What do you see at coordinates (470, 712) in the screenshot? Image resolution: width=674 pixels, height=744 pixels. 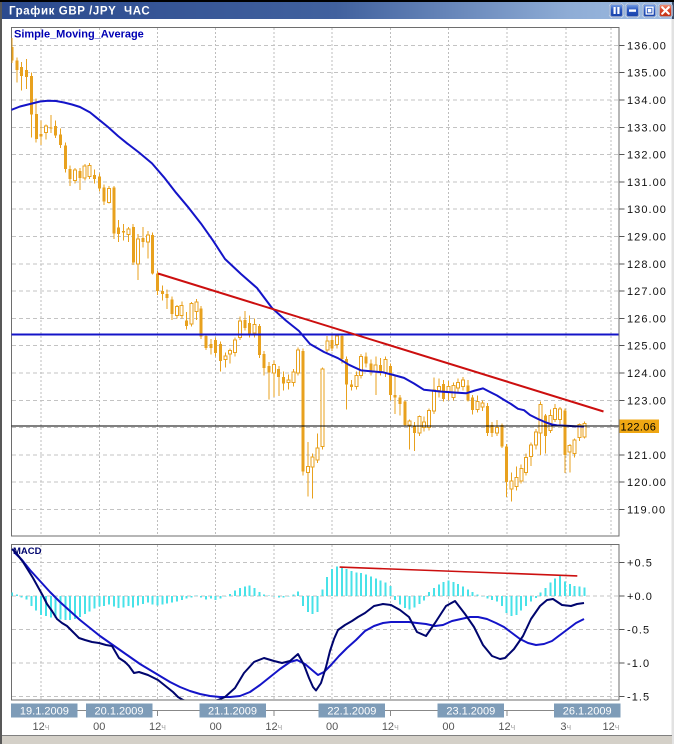 I see `svg-text: 23.1.2009` at bounding box center [470, 712].